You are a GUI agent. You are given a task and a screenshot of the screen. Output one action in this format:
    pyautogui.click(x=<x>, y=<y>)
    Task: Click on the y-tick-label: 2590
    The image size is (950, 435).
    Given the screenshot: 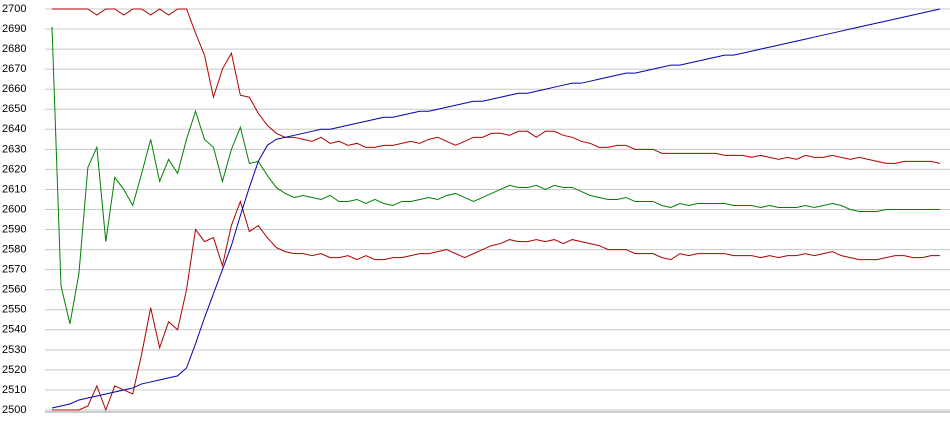 What is the action you would take?
    pyautogui.click(x=14, y=229)
    